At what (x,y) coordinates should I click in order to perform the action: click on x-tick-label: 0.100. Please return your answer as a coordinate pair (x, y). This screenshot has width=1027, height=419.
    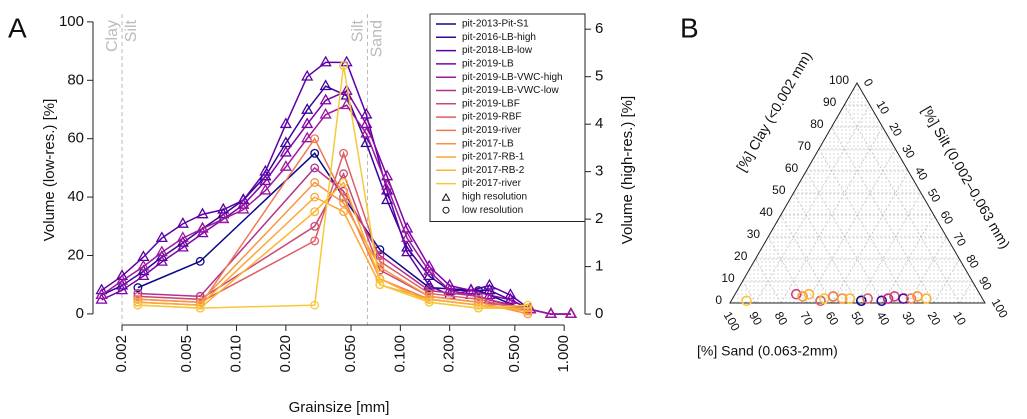
    Looking at the image, I should click on (399, 354).